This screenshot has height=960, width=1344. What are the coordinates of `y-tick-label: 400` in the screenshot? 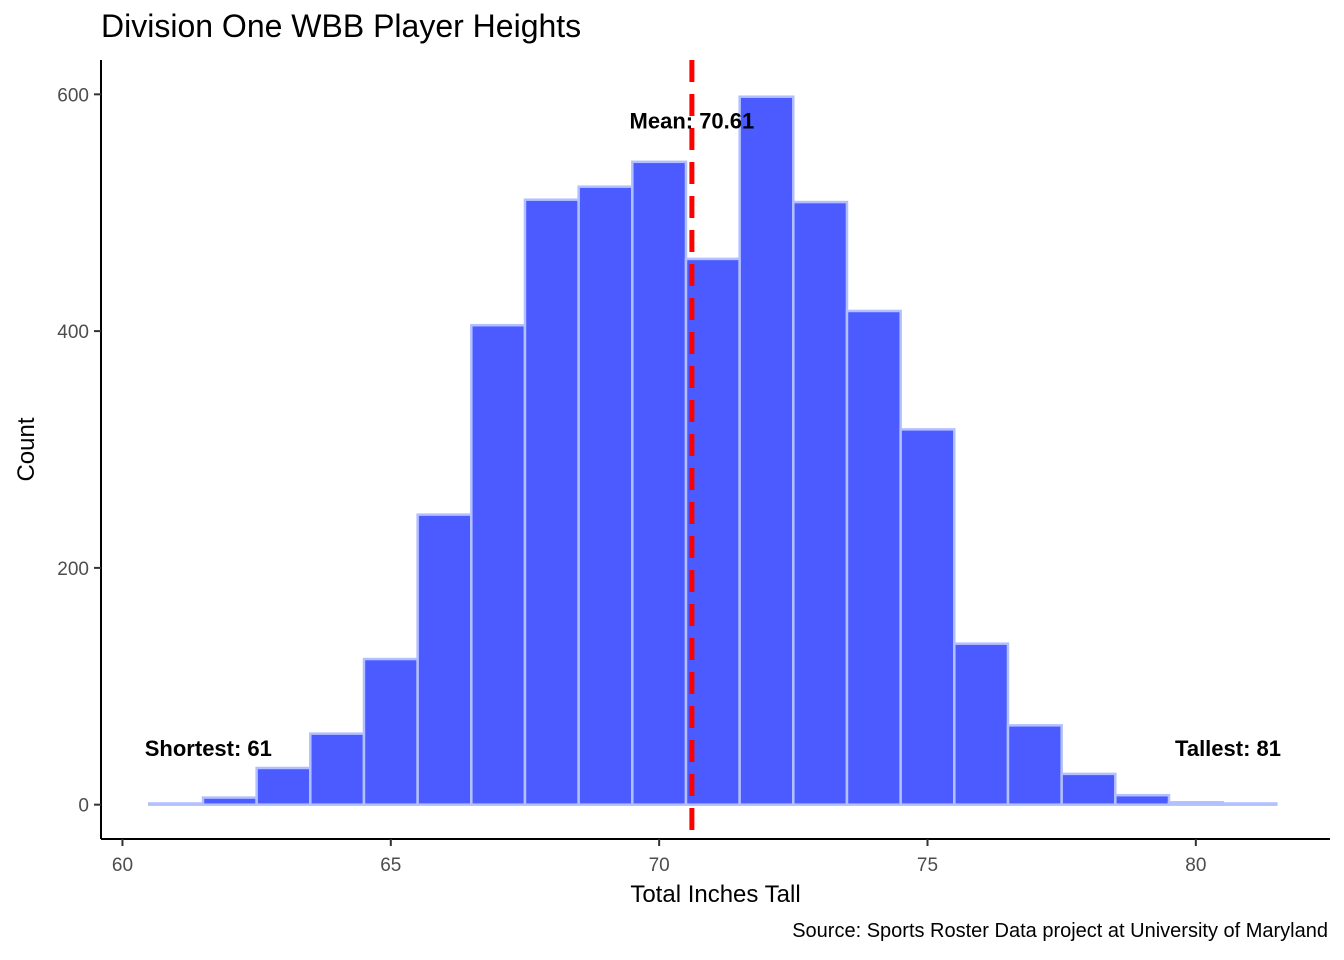 It's located at (73, 332).